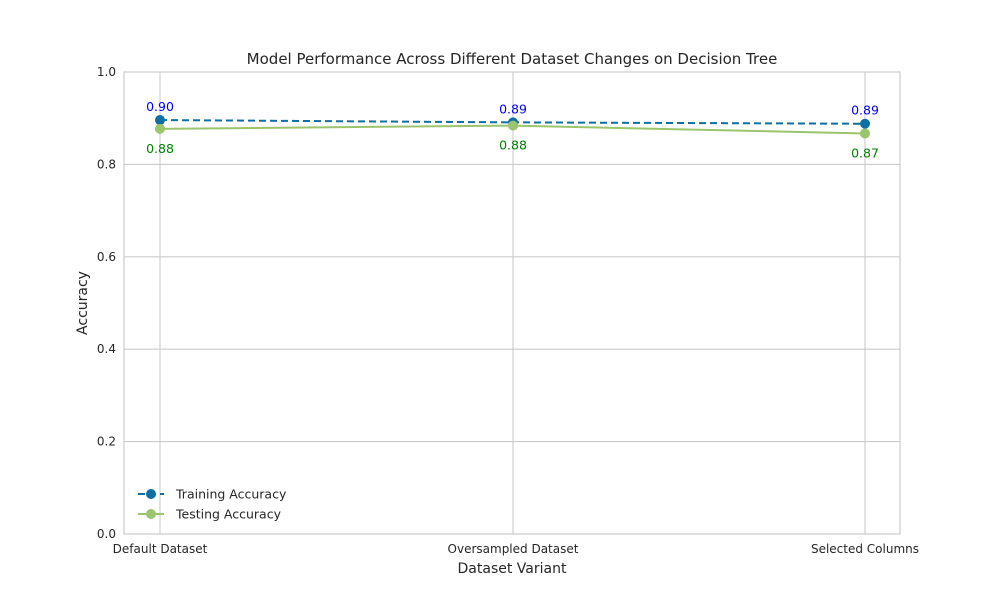  I want to click on data-labels: 0.90 0.89 0.89 0.88 0.88 0.87, so click(512, 129).